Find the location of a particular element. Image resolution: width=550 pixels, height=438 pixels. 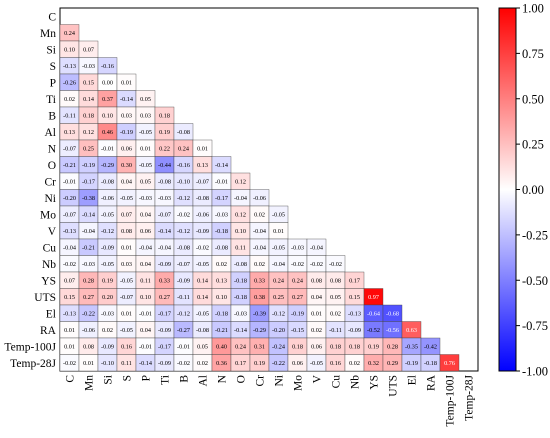

x-tick-label: Cr is located at coordinates (261, 381).